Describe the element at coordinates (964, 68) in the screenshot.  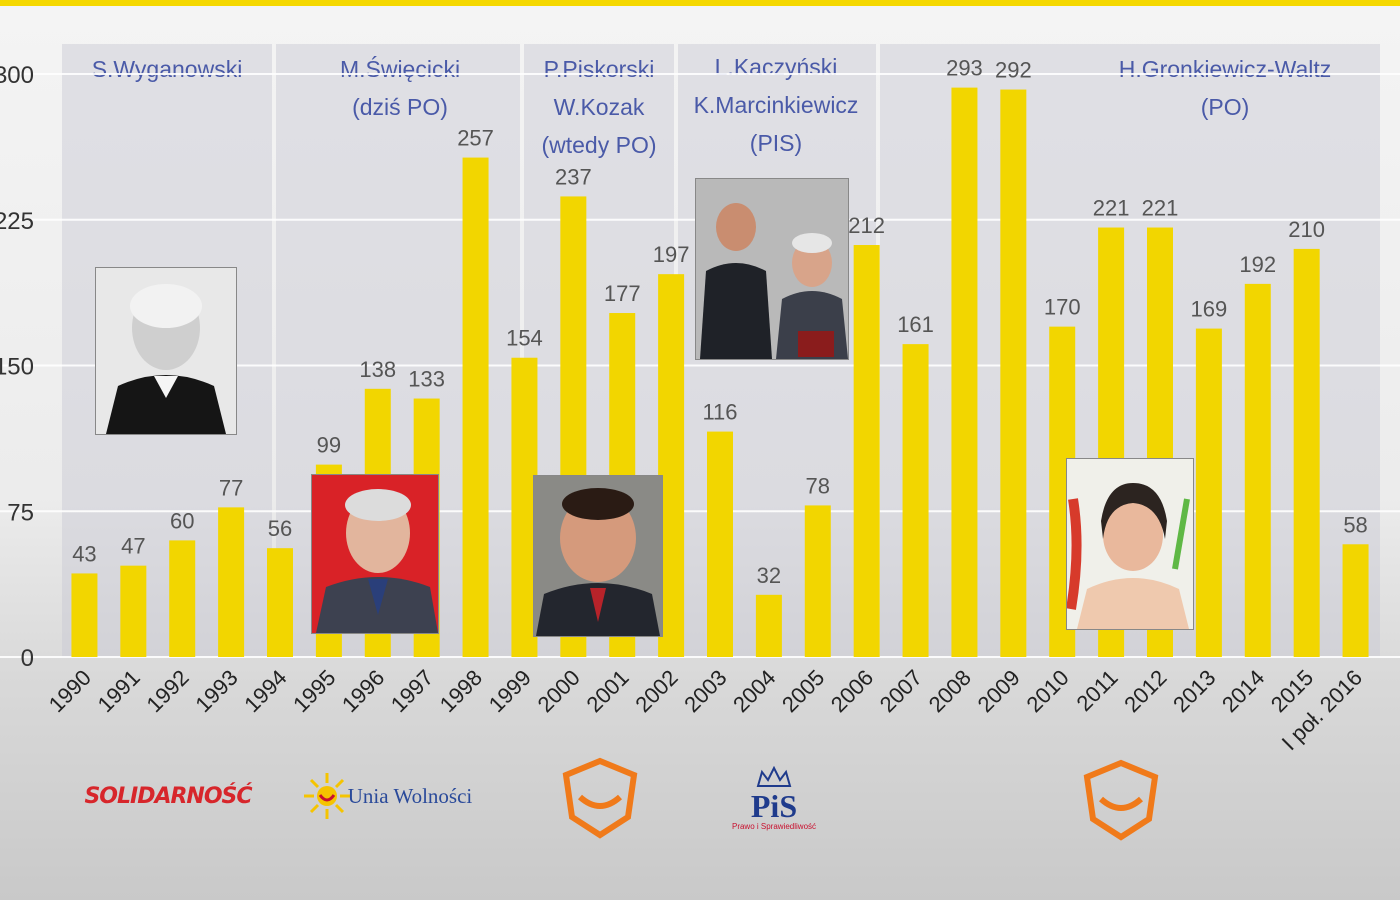
I see `data-label: 293` at that location.